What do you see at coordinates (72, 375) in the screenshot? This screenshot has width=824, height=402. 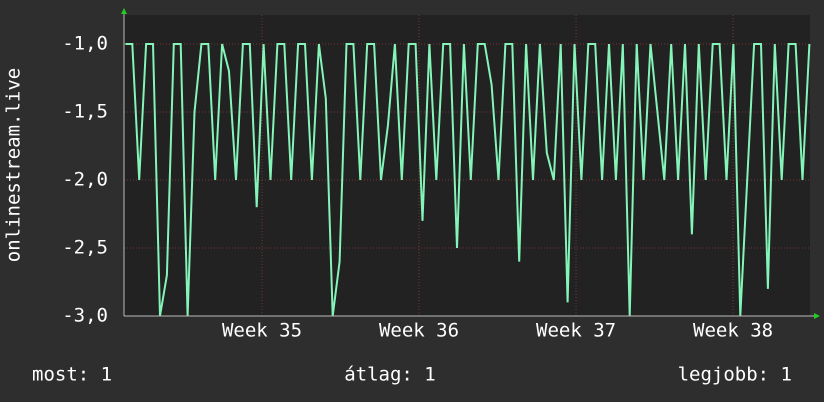 I see `stat-current: most: 1` at bounding box center [72, 375].